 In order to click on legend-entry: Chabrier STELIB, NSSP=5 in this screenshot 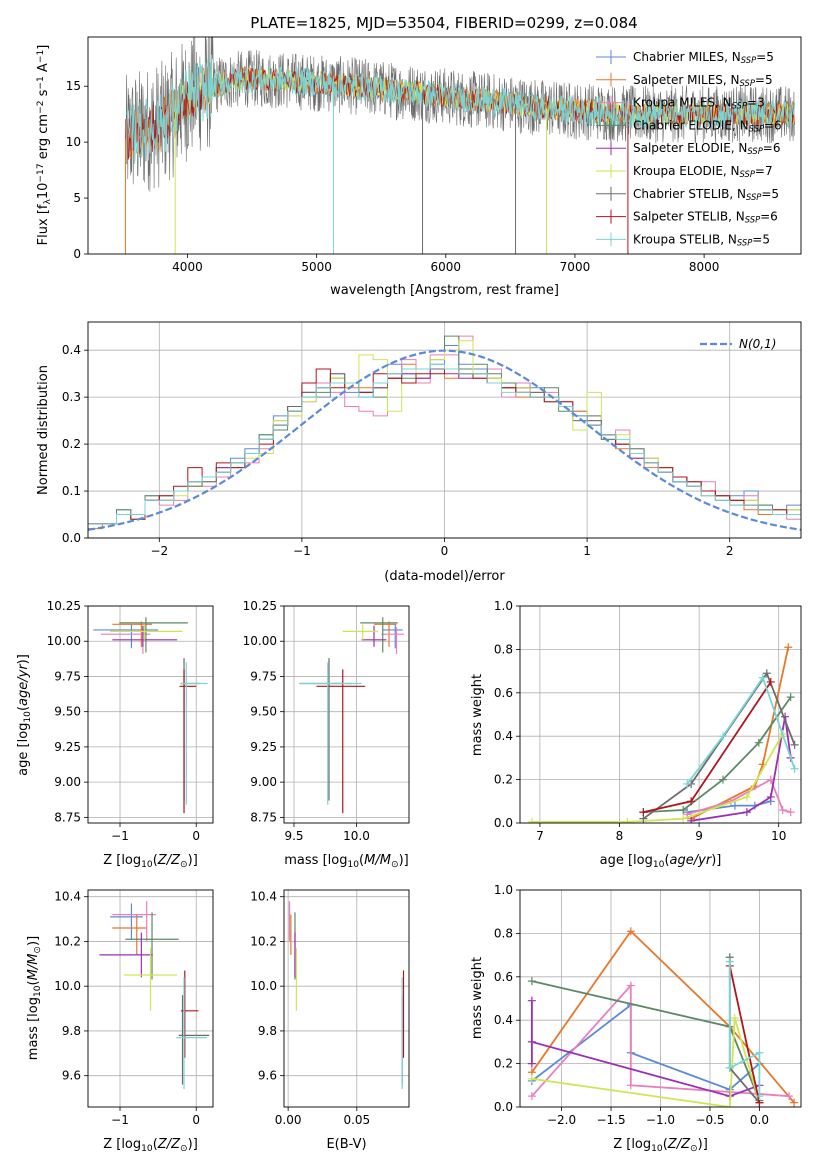, I will do `click(706, 194)`.